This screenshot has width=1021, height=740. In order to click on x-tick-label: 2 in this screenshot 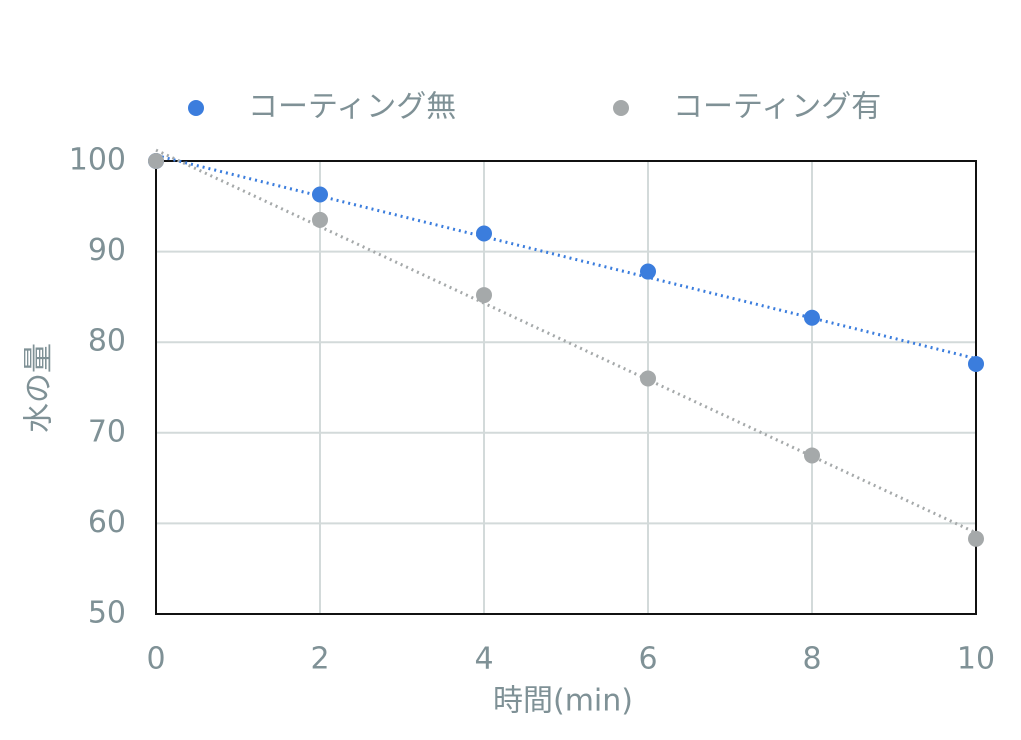, I will do `click(319, 659)`.